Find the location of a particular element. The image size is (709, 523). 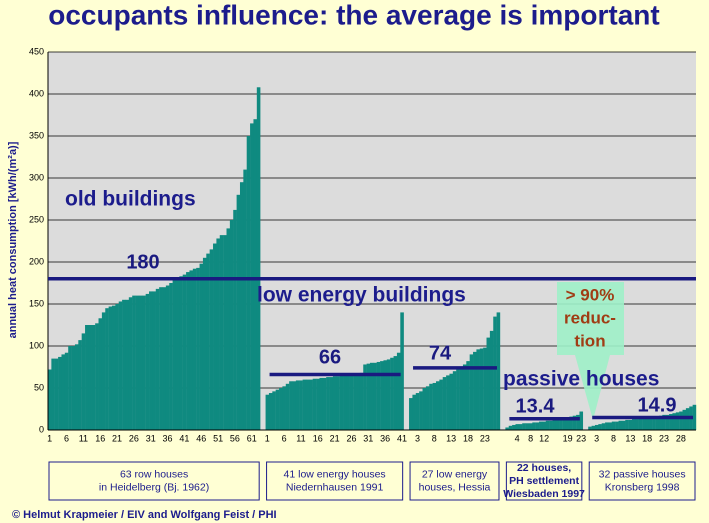

reduction-arrow is located at coordinates (590, 351).